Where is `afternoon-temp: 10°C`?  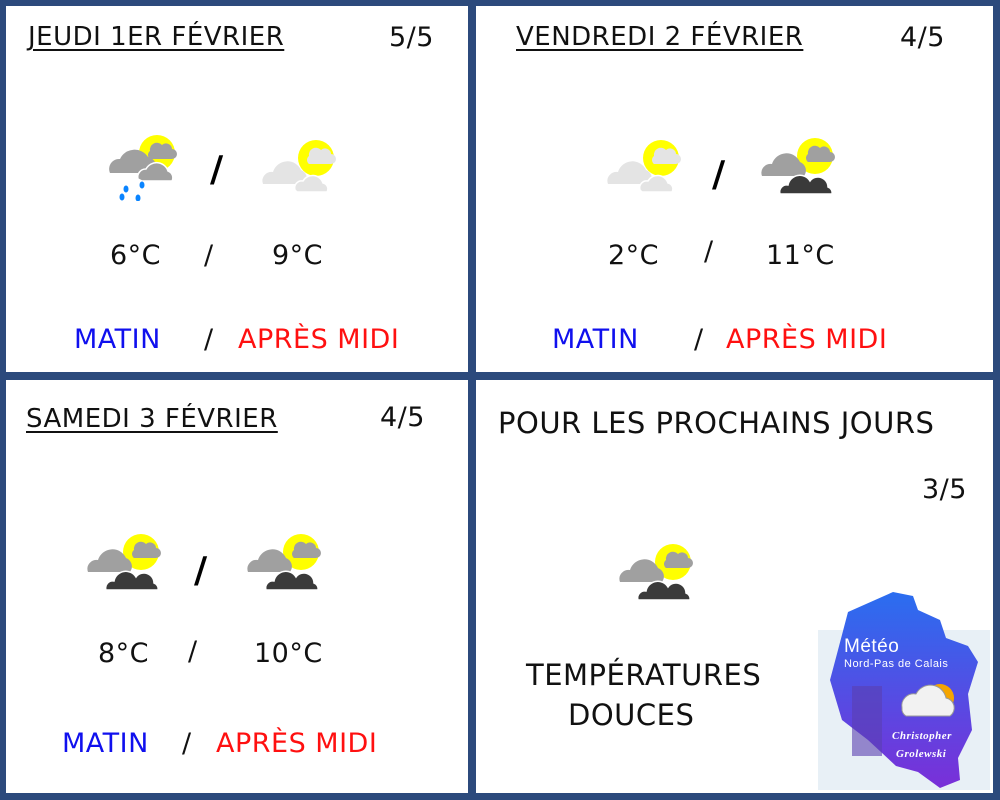
afternoon-temp: 10°C is located at coordinates (288, 653).